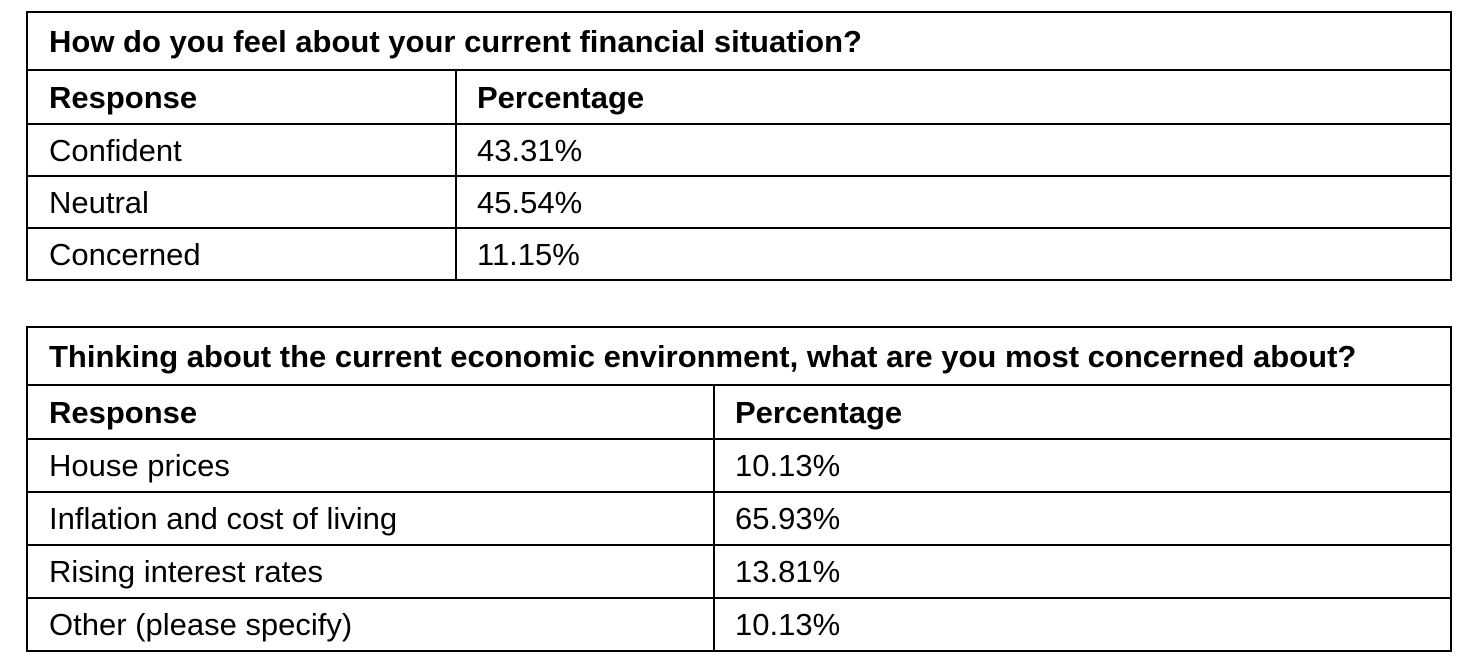  I want to click on table-row: Inflation and cost of living 65.93%, so click(739, 518).